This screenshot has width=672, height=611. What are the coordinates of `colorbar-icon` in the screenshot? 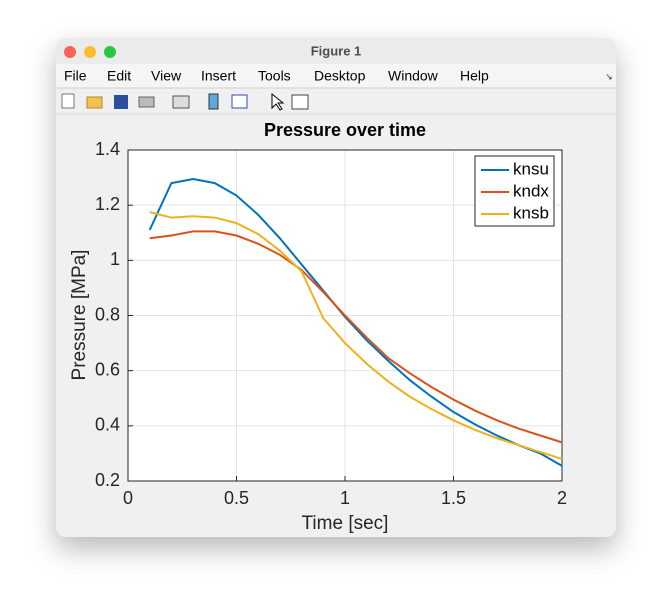 It's located at (213, 101).